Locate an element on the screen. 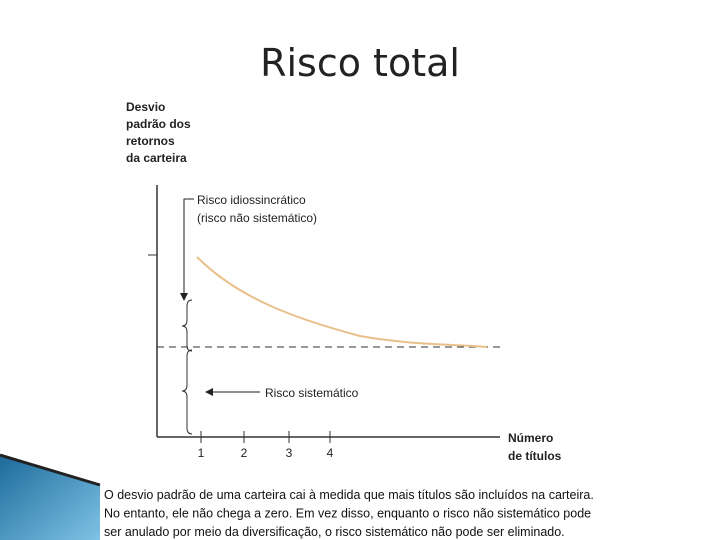  annotation: Risco idiossincrático is located at coordinates (251, 200).